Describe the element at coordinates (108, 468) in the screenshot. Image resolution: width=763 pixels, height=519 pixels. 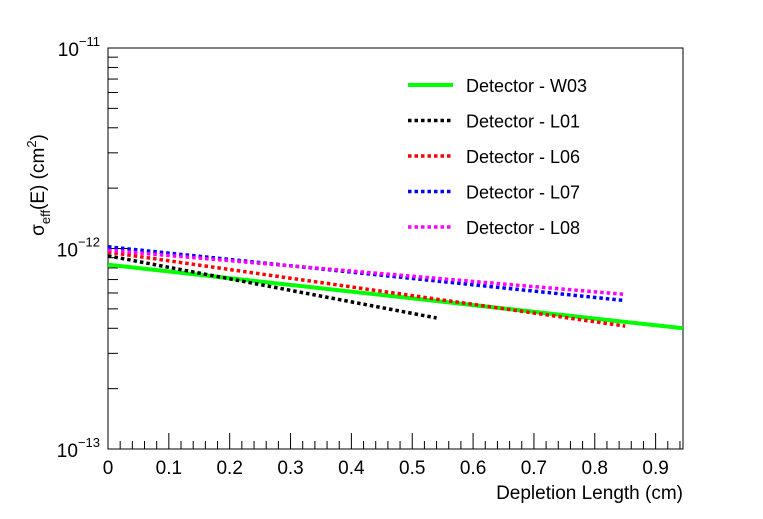
I see `x-tick-label: 0` at that location.